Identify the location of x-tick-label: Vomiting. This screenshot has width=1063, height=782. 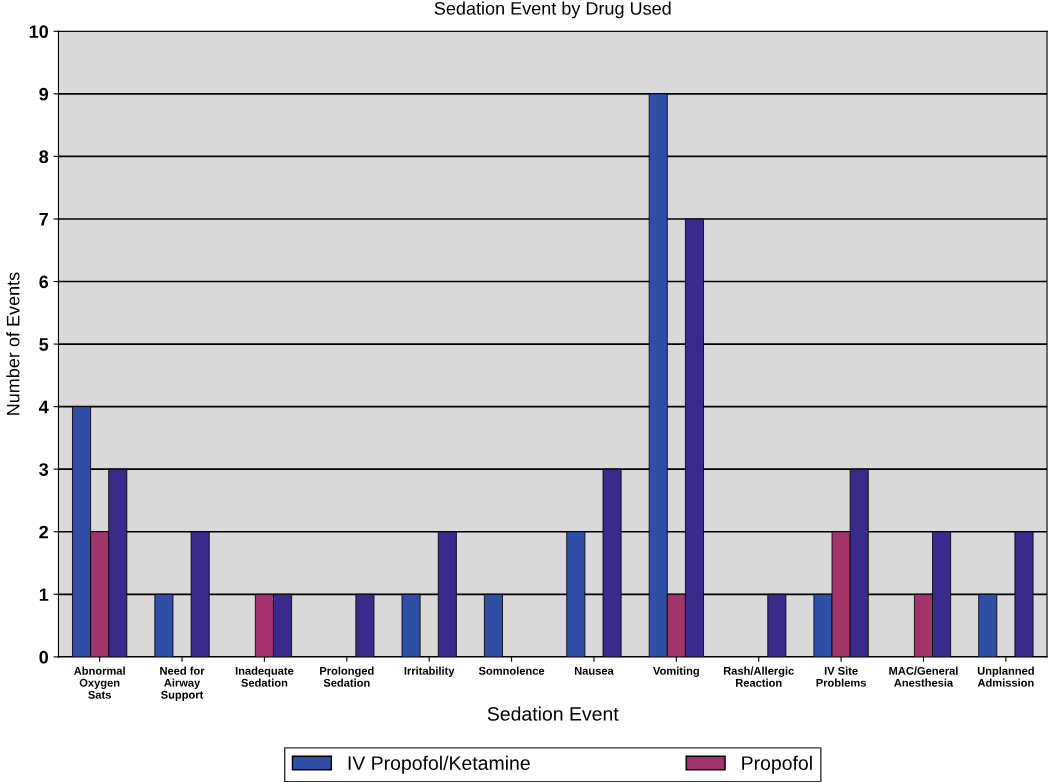
(676, 672).